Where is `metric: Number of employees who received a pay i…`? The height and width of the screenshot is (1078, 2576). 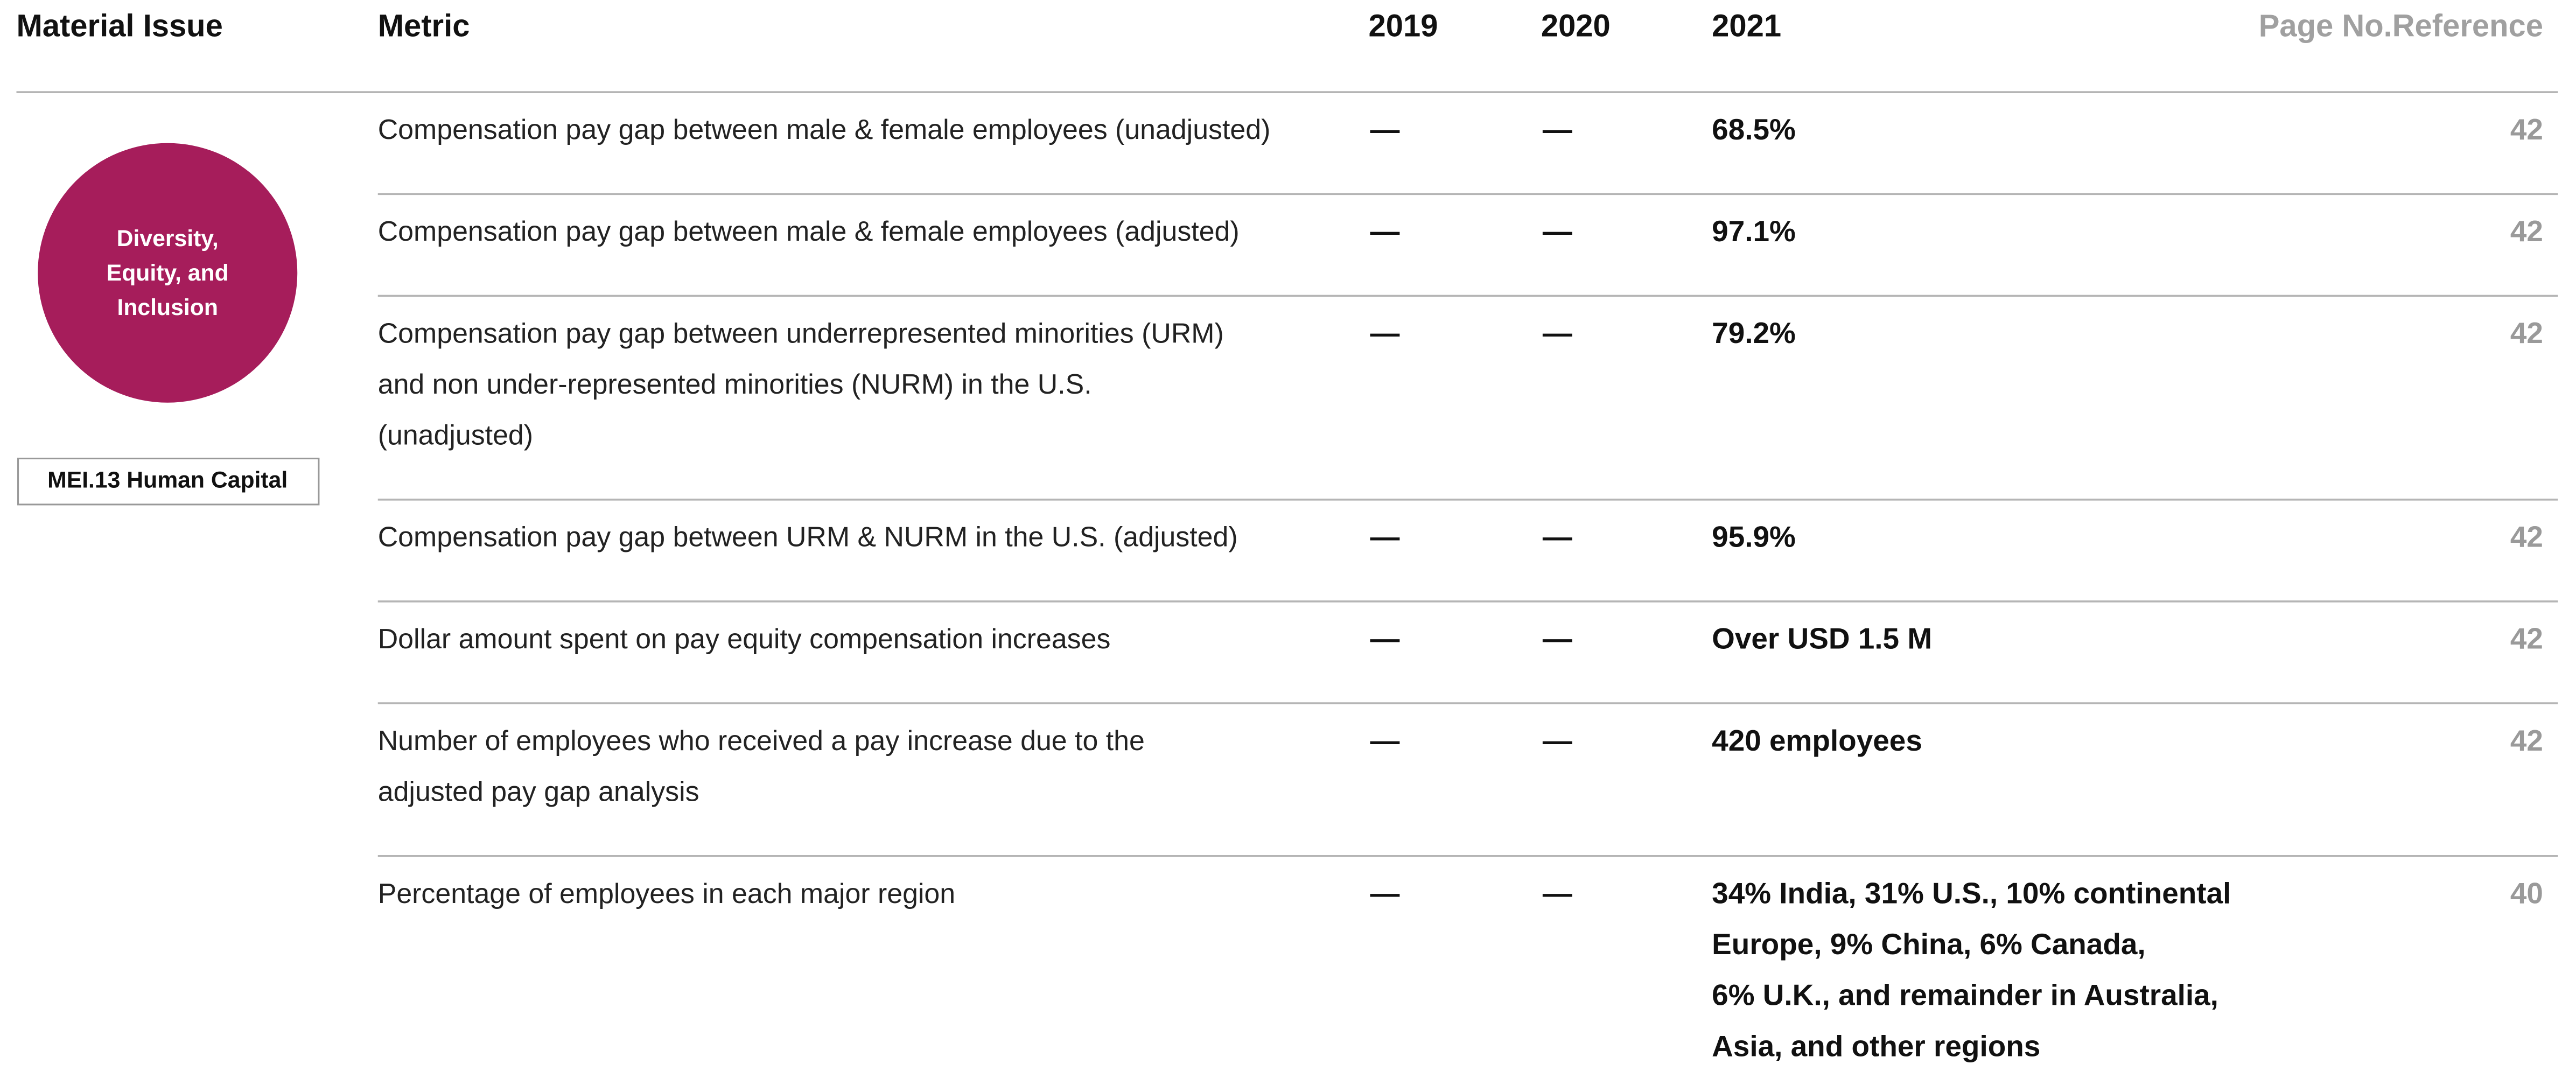
metric: Number of employees who received a pay i… is located at coordinates (761, 740).